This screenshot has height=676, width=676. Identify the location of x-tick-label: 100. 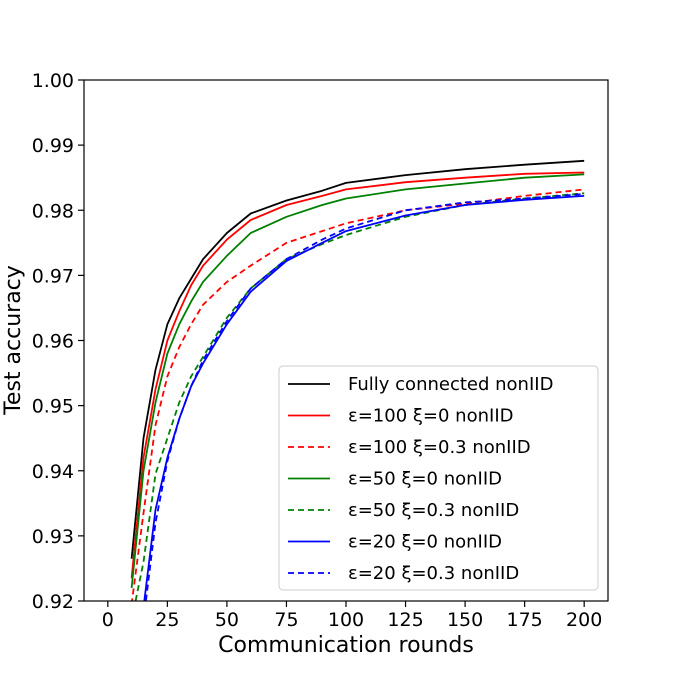
(346, 620).